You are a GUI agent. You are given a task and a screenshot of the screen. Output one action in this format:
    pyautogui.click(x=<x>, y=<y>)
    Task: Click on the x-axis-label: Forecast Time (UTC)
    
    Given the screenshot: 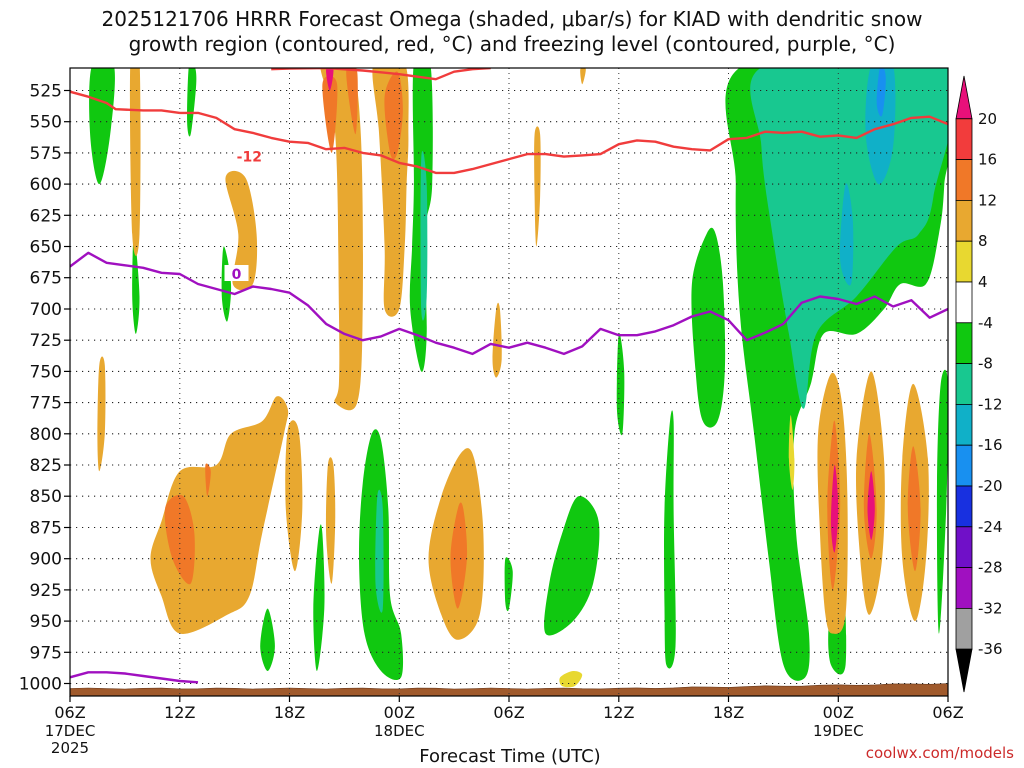 What is the action you would take?
    pyautogui.click(x=509, y=756)
    